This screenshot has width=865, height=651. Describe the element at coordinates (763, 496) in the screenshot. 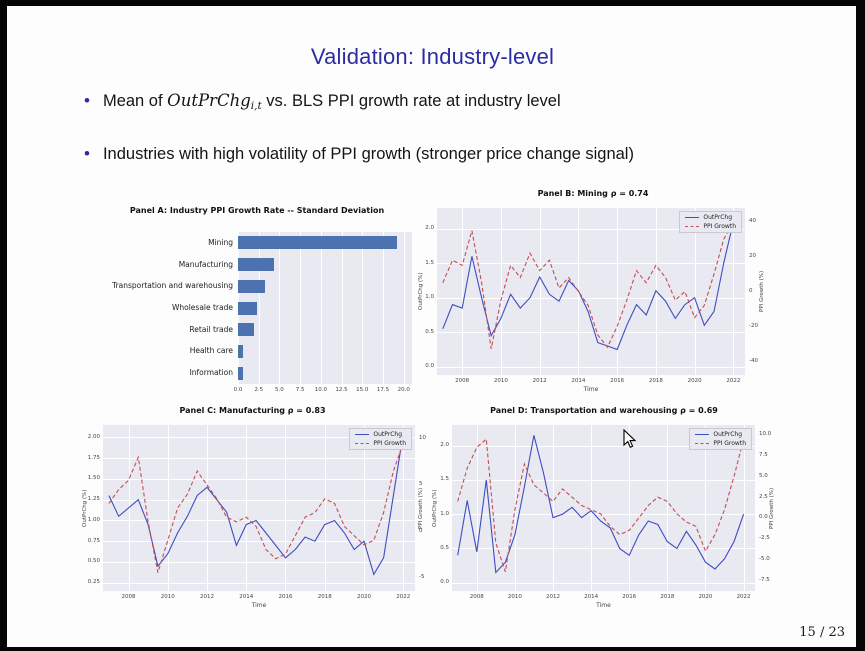

I see `y-tick-label-right: 2.5` at that location.